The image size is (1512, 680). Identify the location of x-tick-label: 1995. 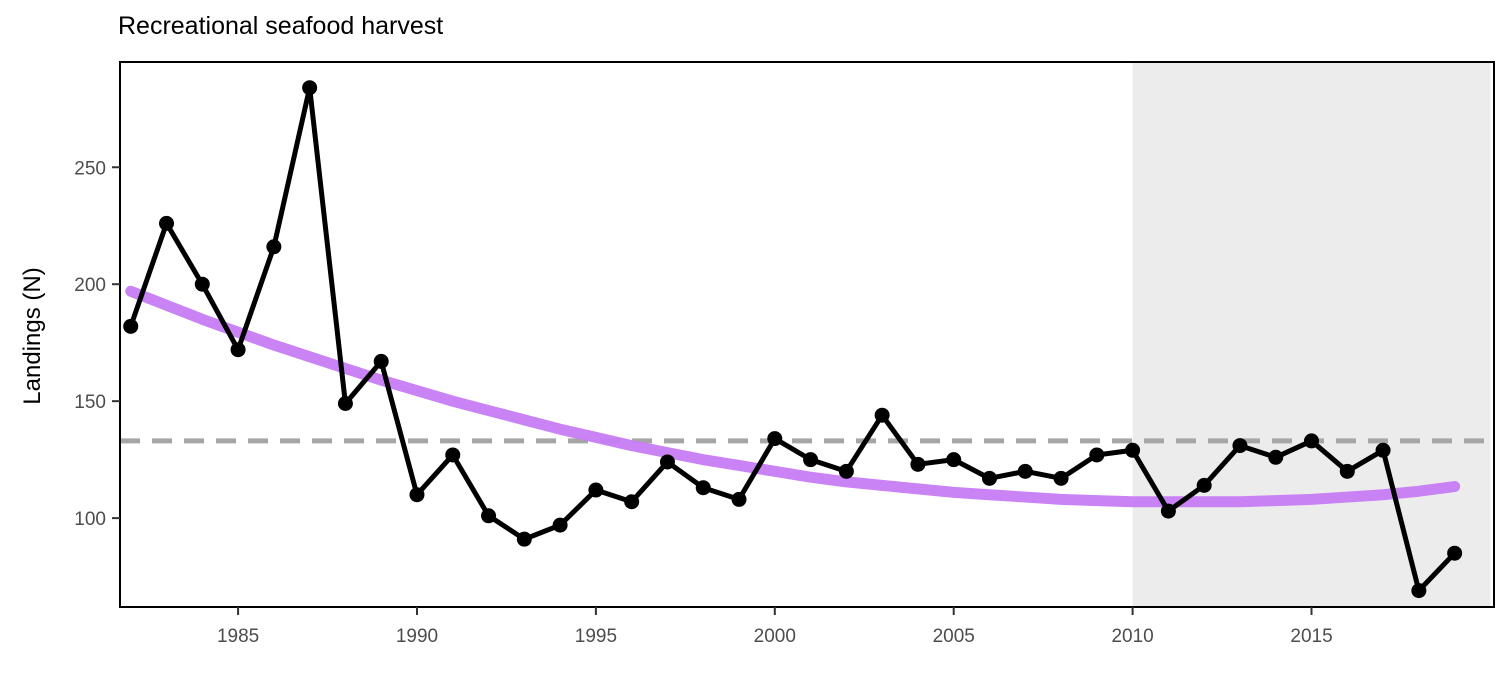
(596, 636).